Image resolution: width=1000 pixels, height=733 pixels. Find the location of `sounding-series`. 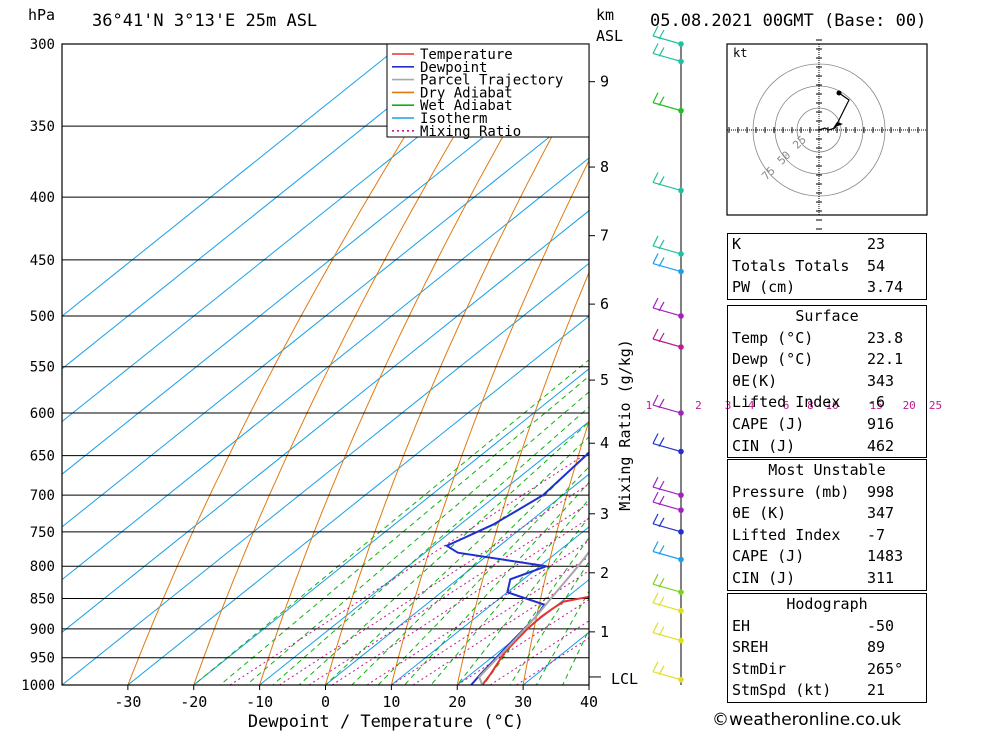

sounding-series is located at coordinates (516, 568).